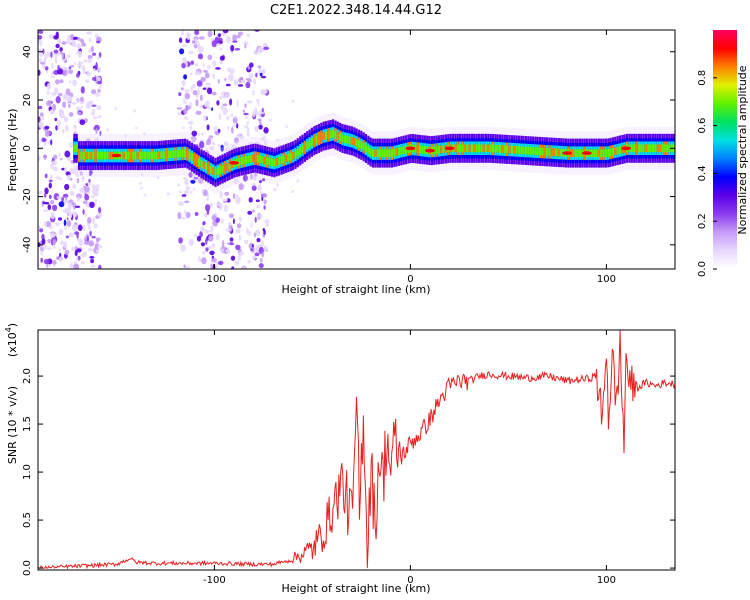  Describe the element at coordinates (27, 568) in the screenshot. I see `y-tick-label: 0.0` at that location.